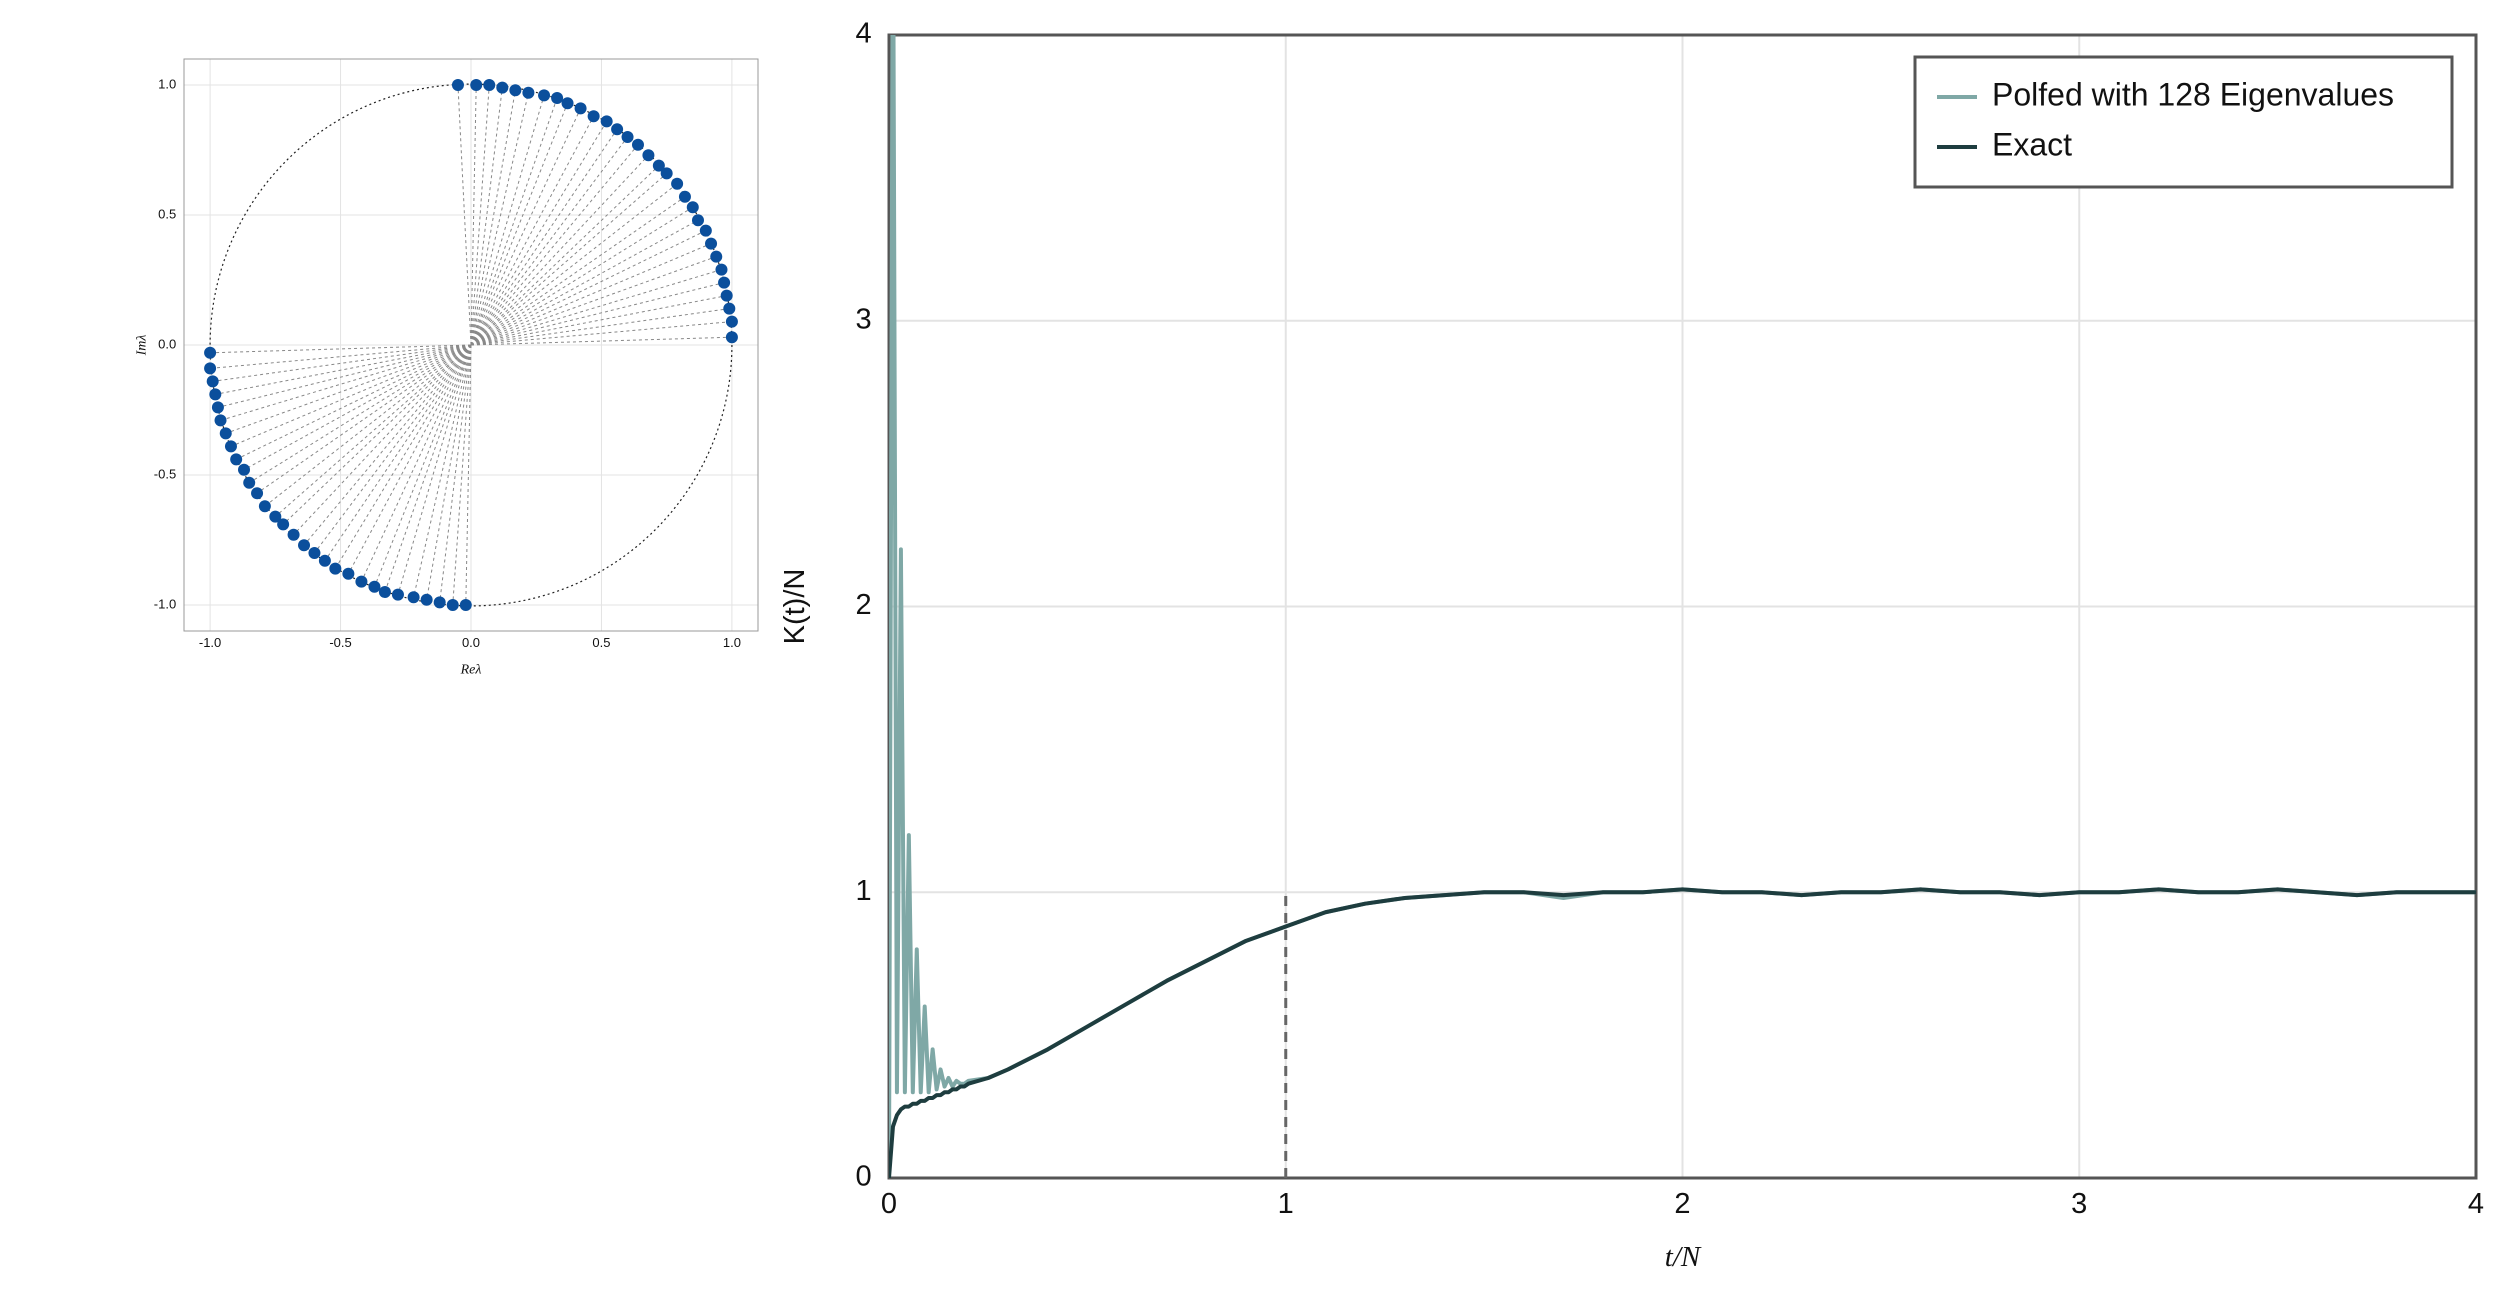 The width and height of the screenshot is (2500, 1309). What do you see at coordinates (863, 1177) in the screenshot?
I see `y-tick-label: 0` at bounding box center [863, 1177].